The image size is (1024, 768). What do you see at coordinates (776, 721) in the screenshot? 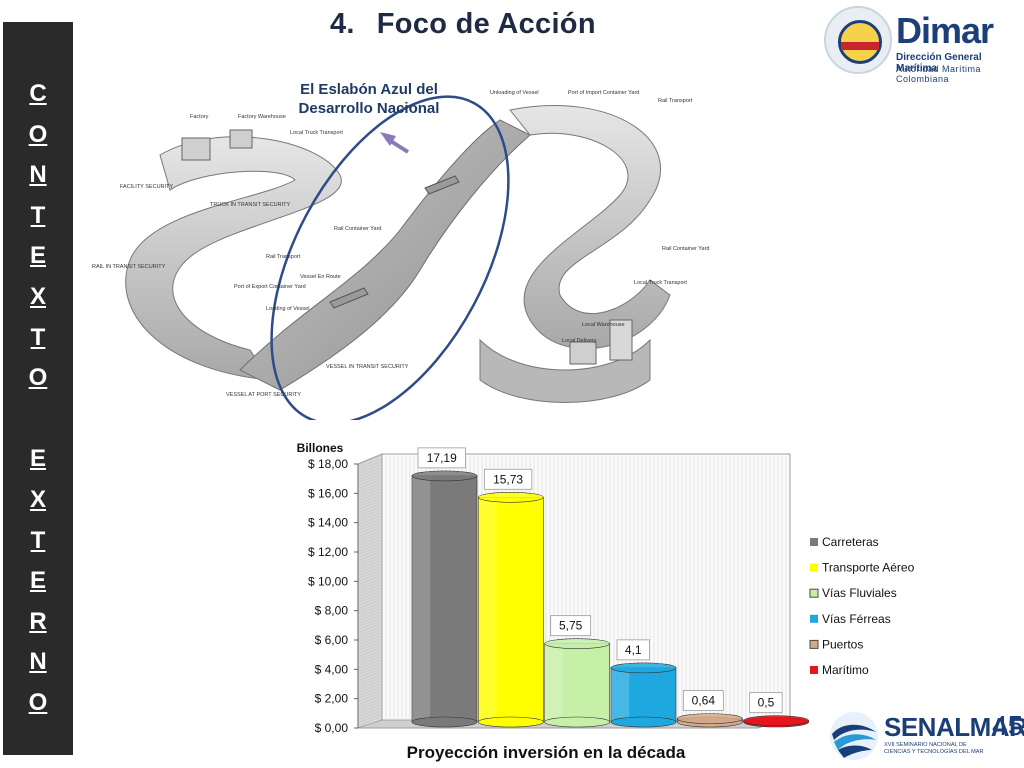
I see `bar-mar-timo` at bounding box center [776, 721].